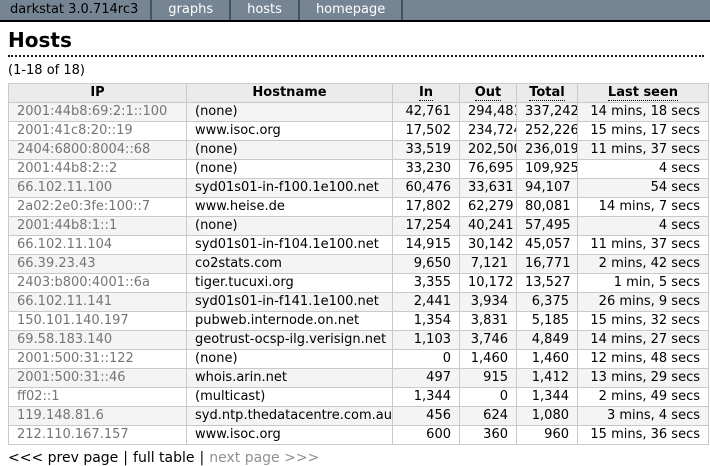  What do you see at coordinates (488, 302) in the screenshot?
I see `out-cell: 3,934` at bounding box center [488, 302].